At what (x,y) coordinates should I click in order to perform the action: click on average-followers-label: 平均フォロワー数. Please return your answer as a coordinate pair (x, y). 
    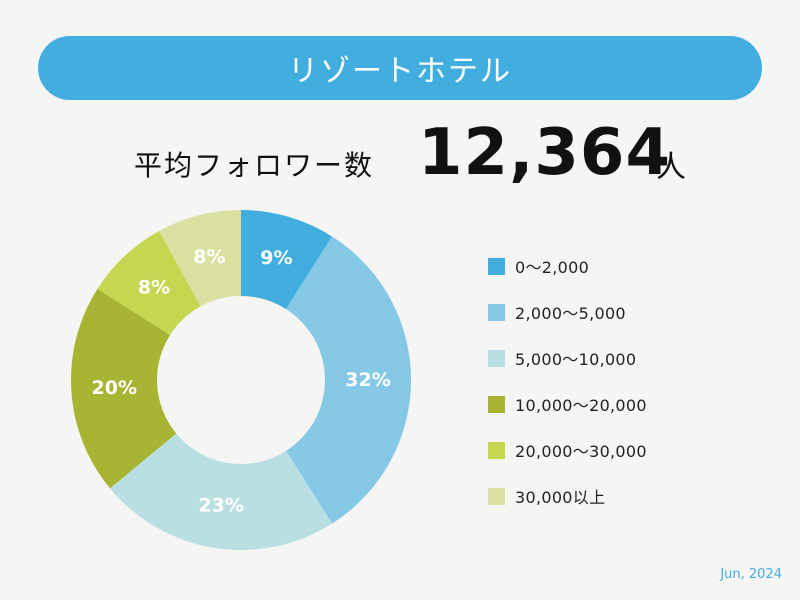
    Looking at the image, I should click on (254, 165).